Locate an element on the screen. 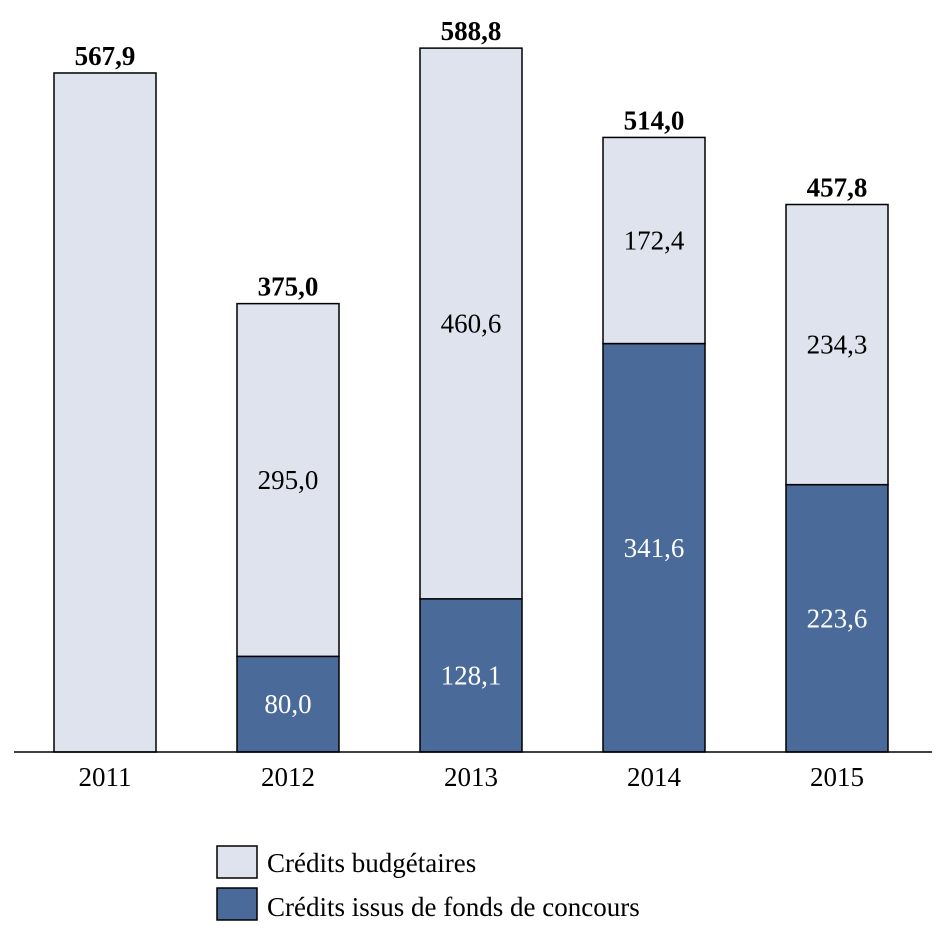  x-tick-label-2014: 2014 is located at coordinates (654, 777).